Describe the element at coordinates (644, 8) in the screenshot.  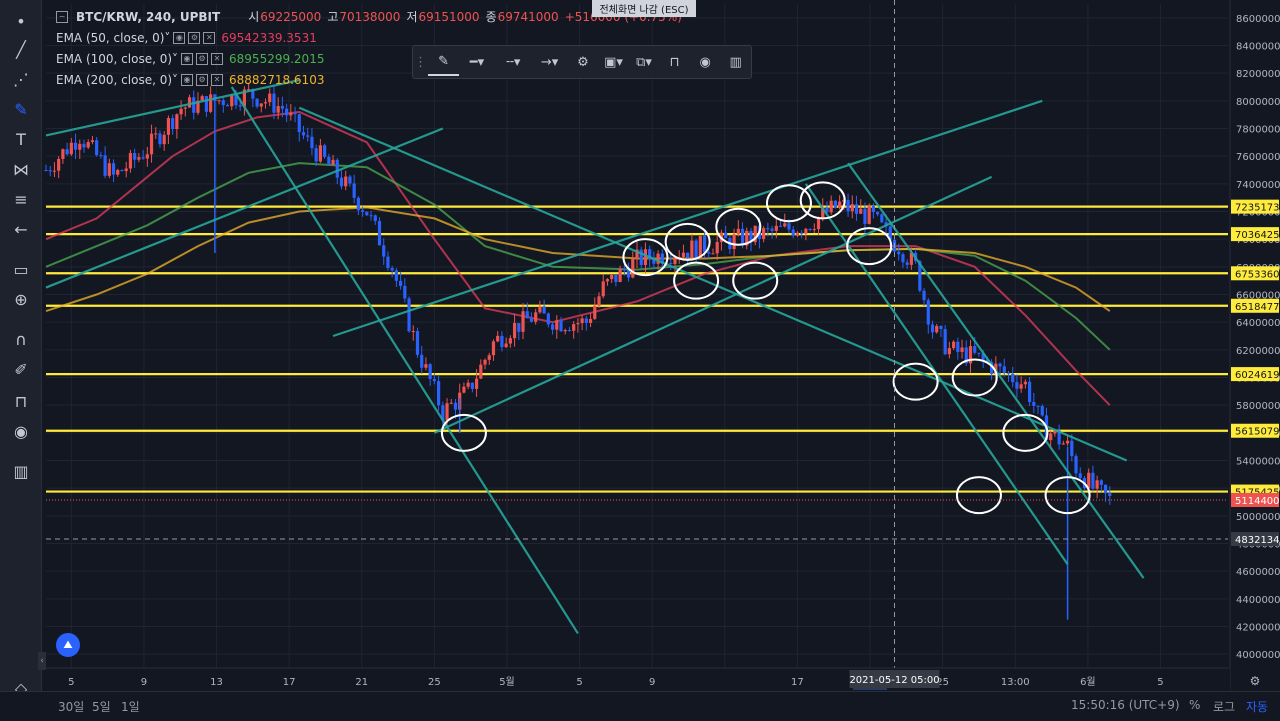
I see `exit-fullscreen-hint: 전체화면 나감 (ESC)` at that location.